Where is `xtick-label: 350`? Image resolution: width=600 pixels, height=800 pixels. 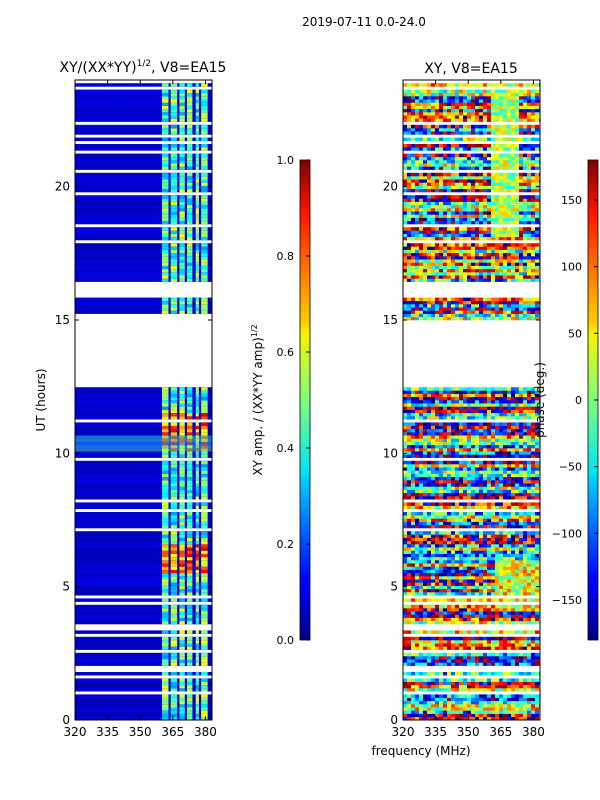 xtick-label: 350 is located at coordinates (140, 732).